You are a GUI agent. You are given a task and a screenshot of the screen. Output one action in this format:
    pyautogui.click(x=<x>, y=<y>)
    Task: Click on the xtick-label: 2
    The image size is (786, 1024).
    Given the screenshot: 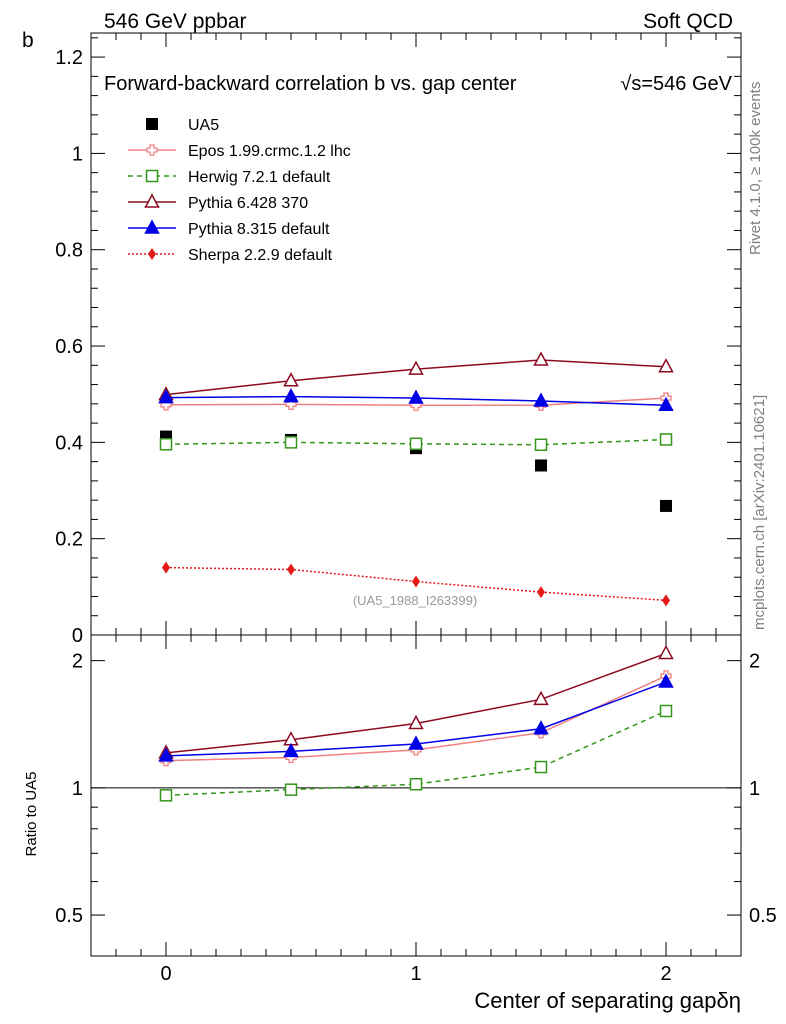 What is the action you would take?
    pyautogui.click(x=665, y=974)
    